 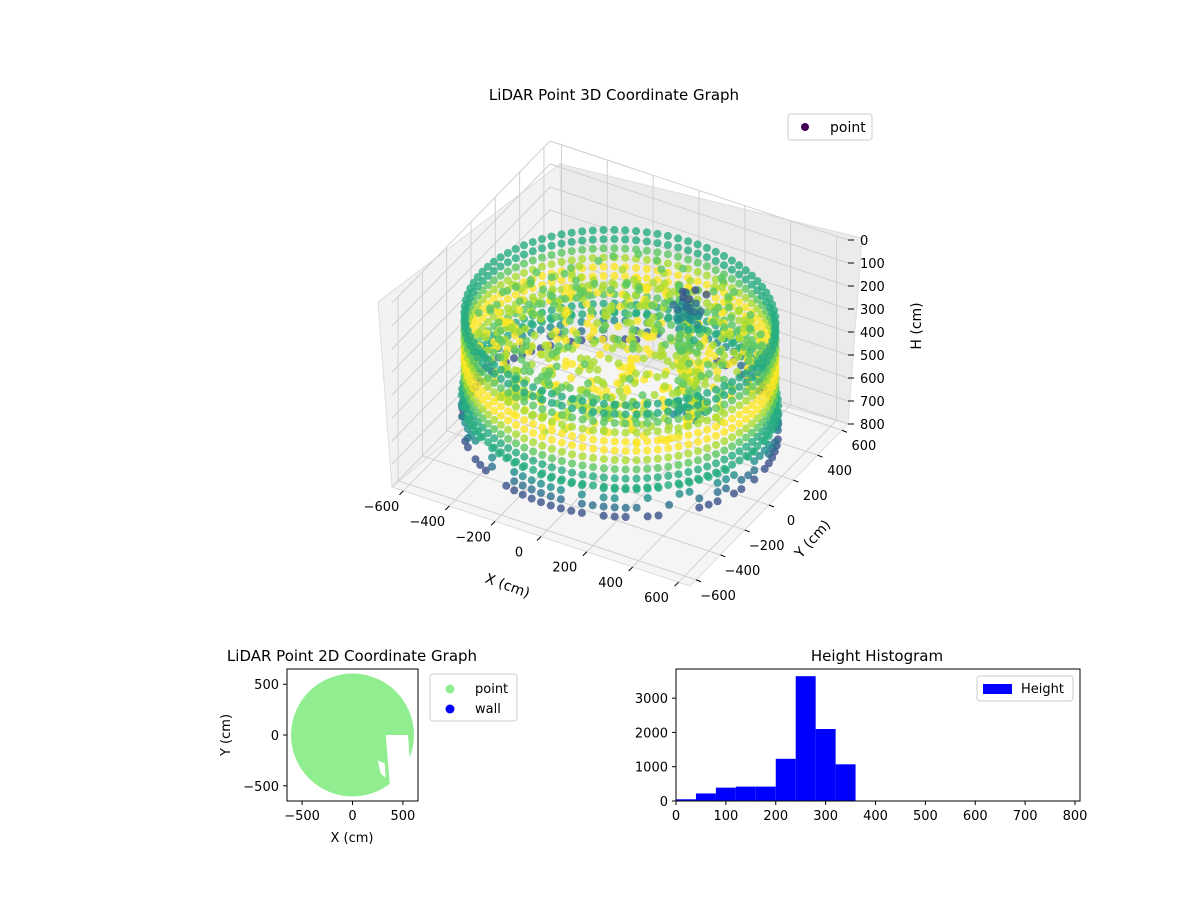 I want to click on legend-2d: point wall, so click(x=473, y=697).